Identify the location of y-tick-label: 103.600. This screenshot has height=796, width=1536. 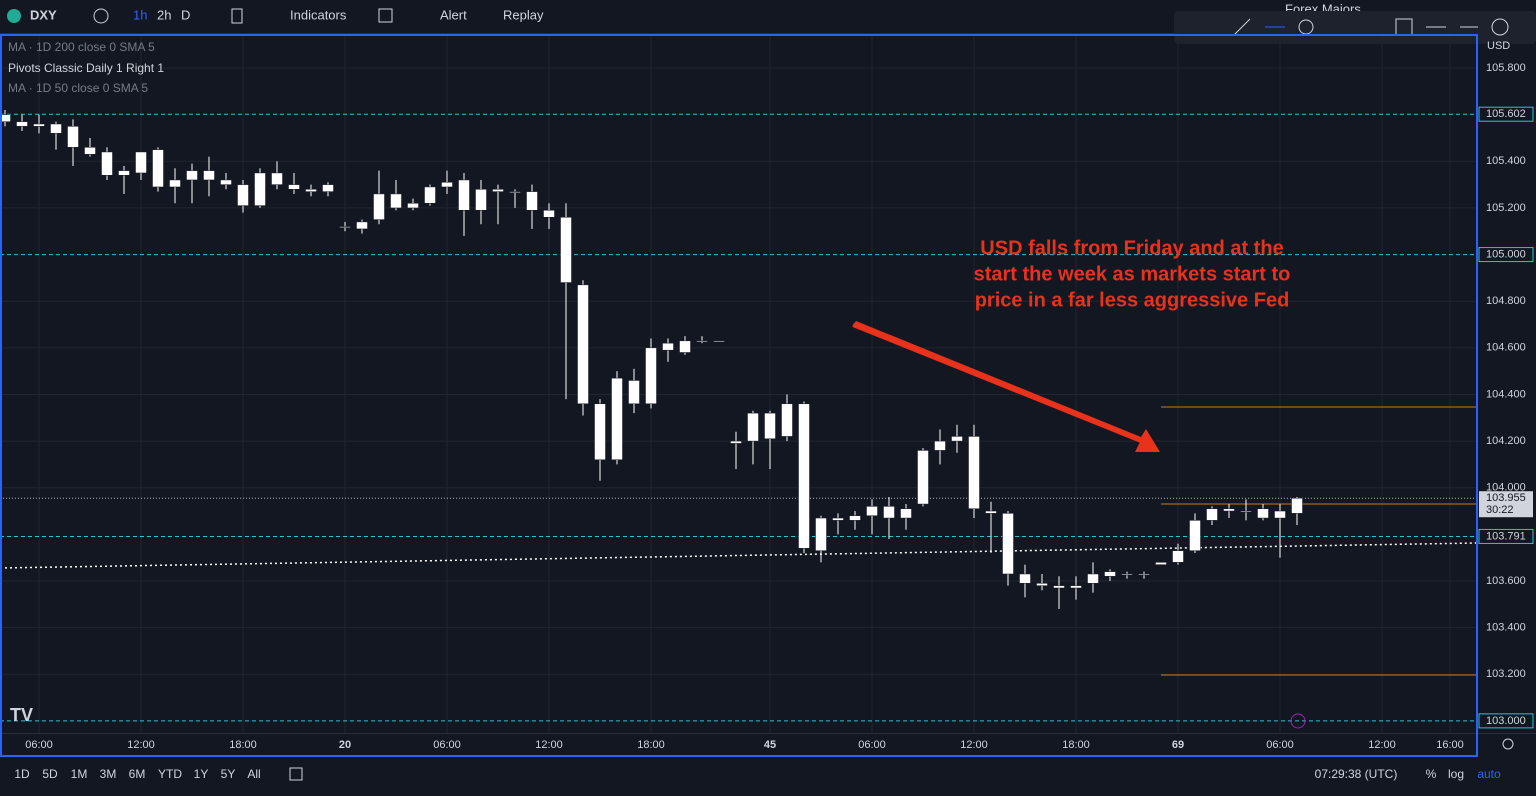
(1506, 581).